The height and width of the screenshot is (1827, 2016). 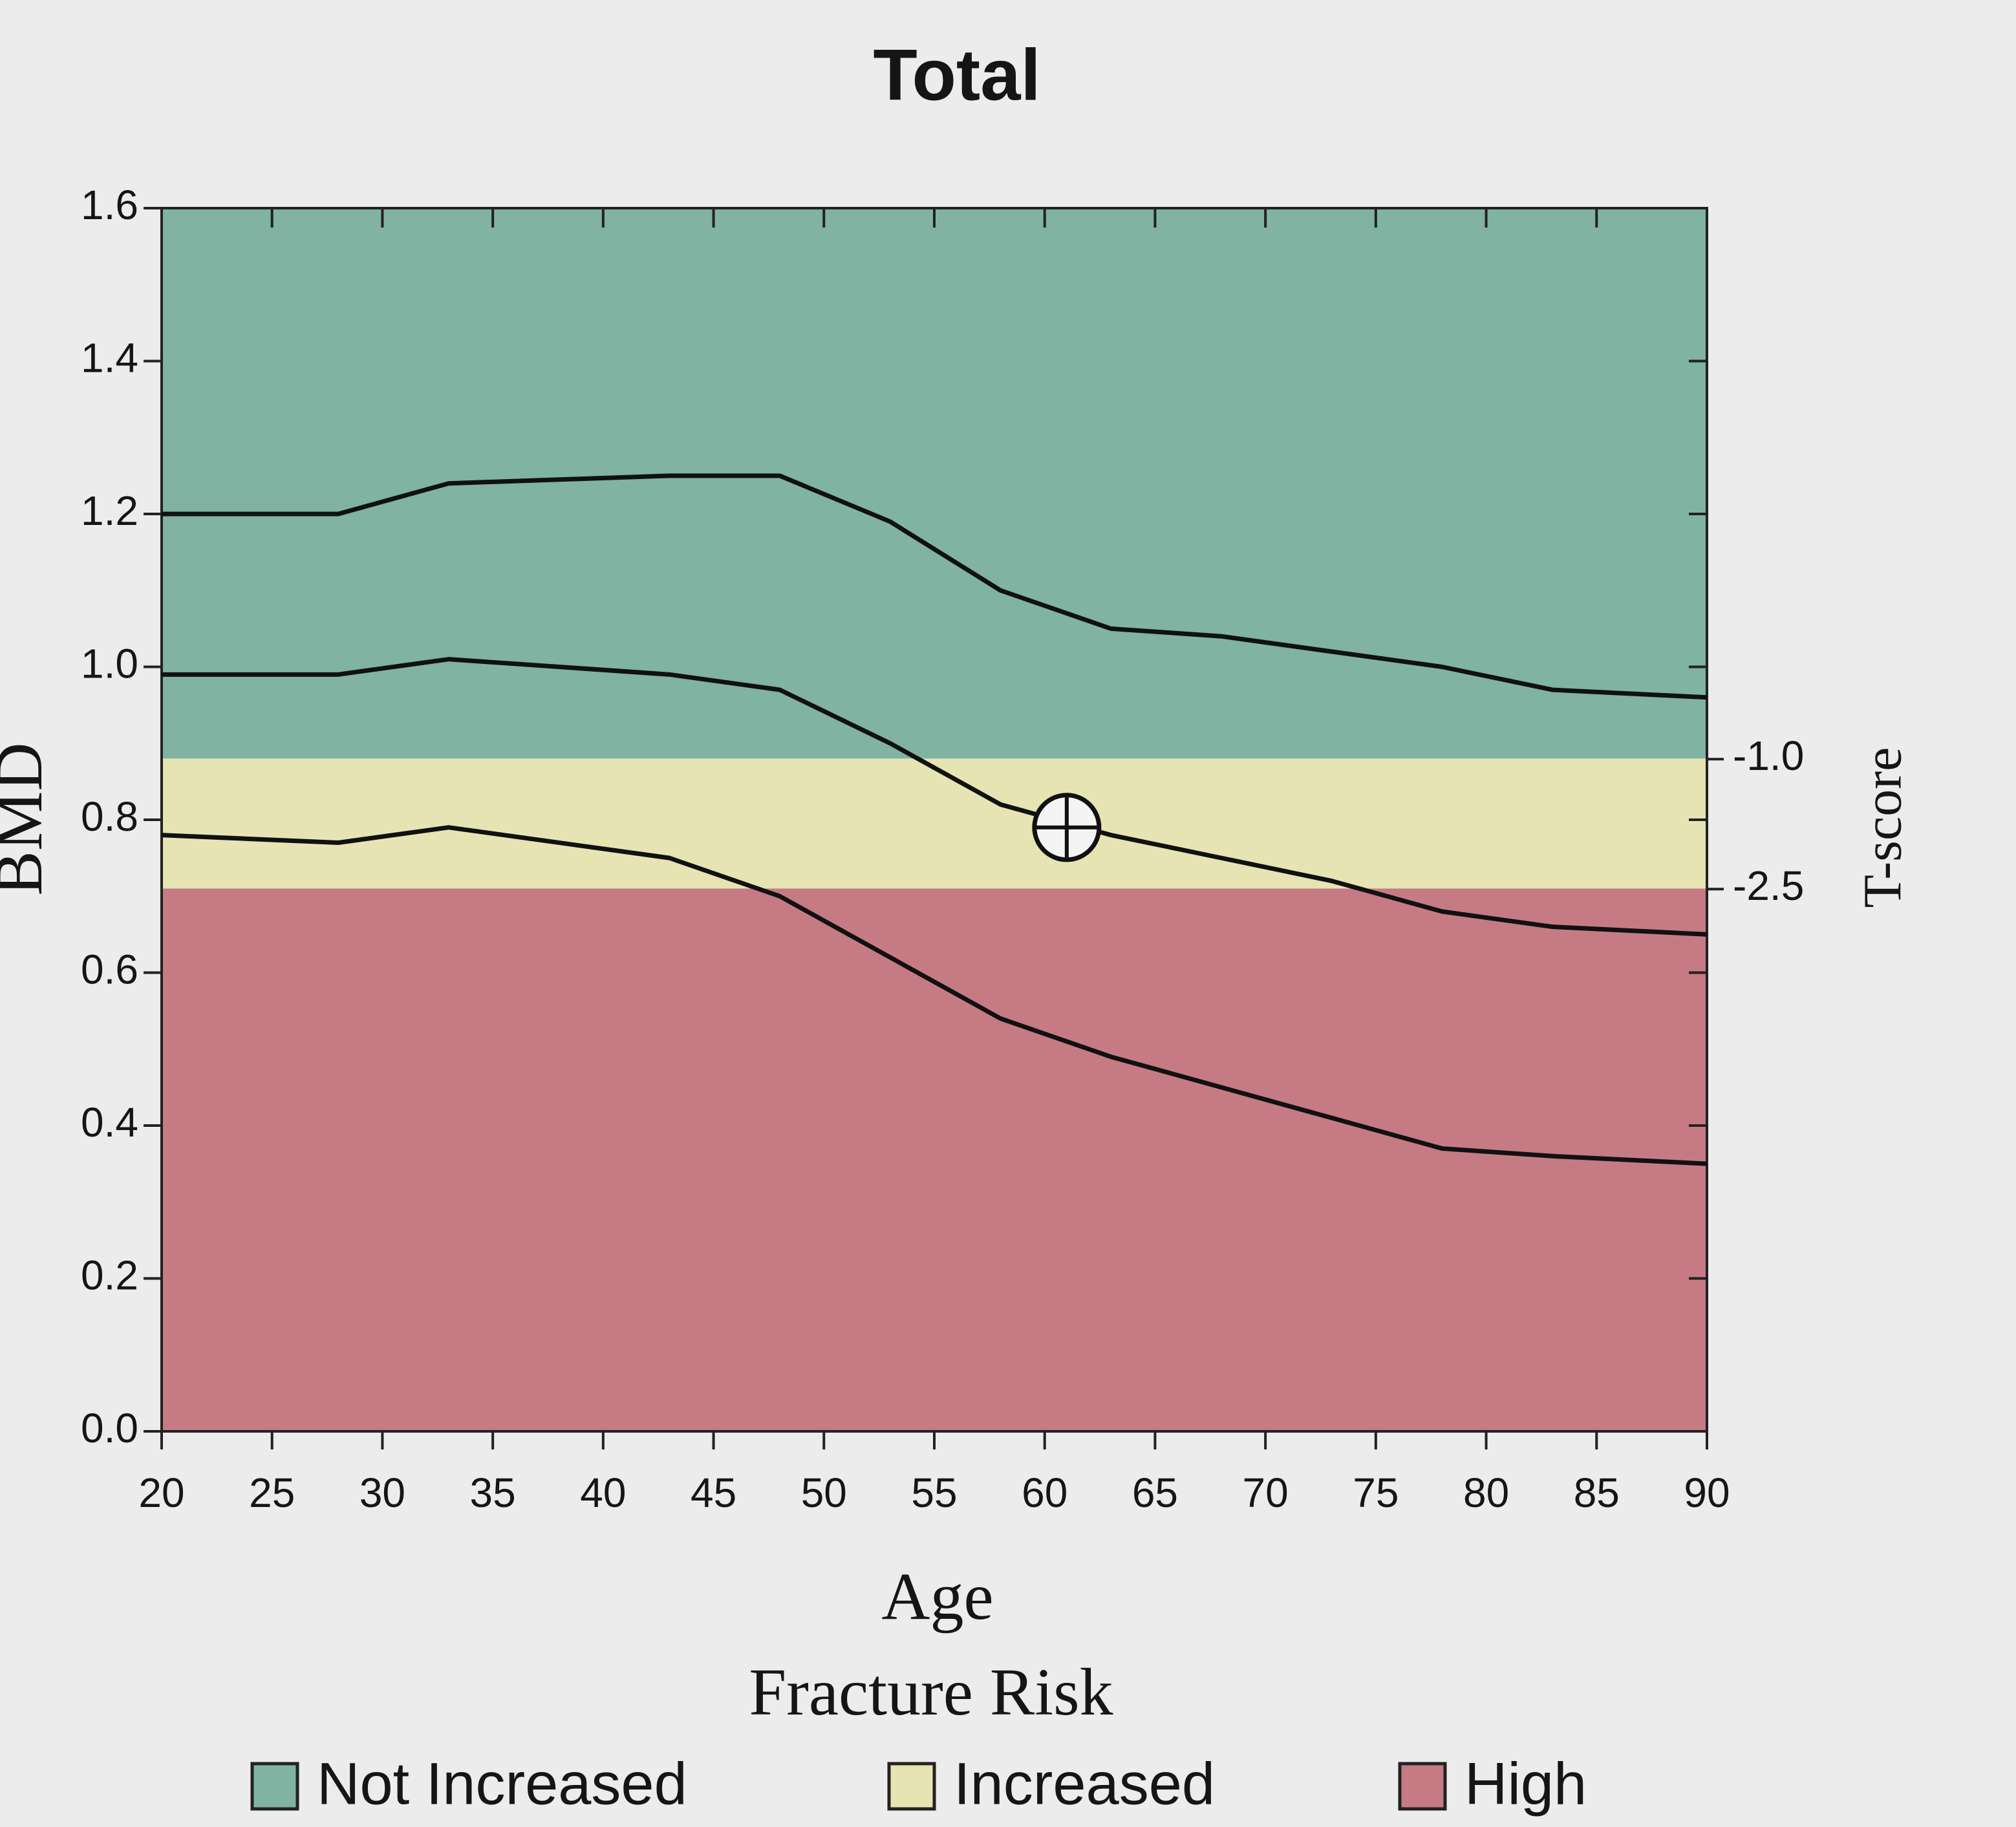 What do you see at coordinates (109, 663) in the screenshot?
I see `y-tick-label: 1.0` at bounding box center [109, 663].